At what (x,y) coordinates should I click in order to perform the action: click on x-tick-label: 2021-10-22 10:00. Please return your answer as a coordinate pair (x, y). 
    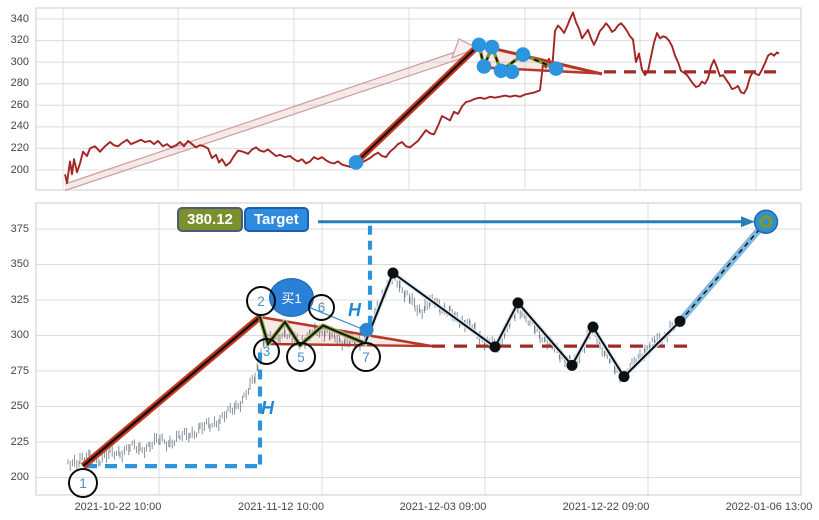
    Looking at the image, I should click on (118, 507).